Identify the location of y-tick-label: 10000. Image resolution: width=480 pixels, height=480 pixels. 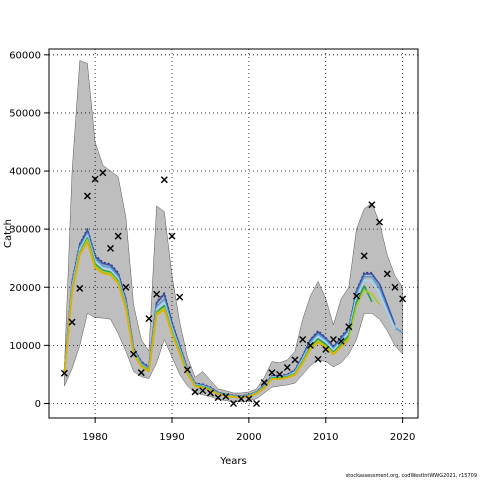
(25, 346).